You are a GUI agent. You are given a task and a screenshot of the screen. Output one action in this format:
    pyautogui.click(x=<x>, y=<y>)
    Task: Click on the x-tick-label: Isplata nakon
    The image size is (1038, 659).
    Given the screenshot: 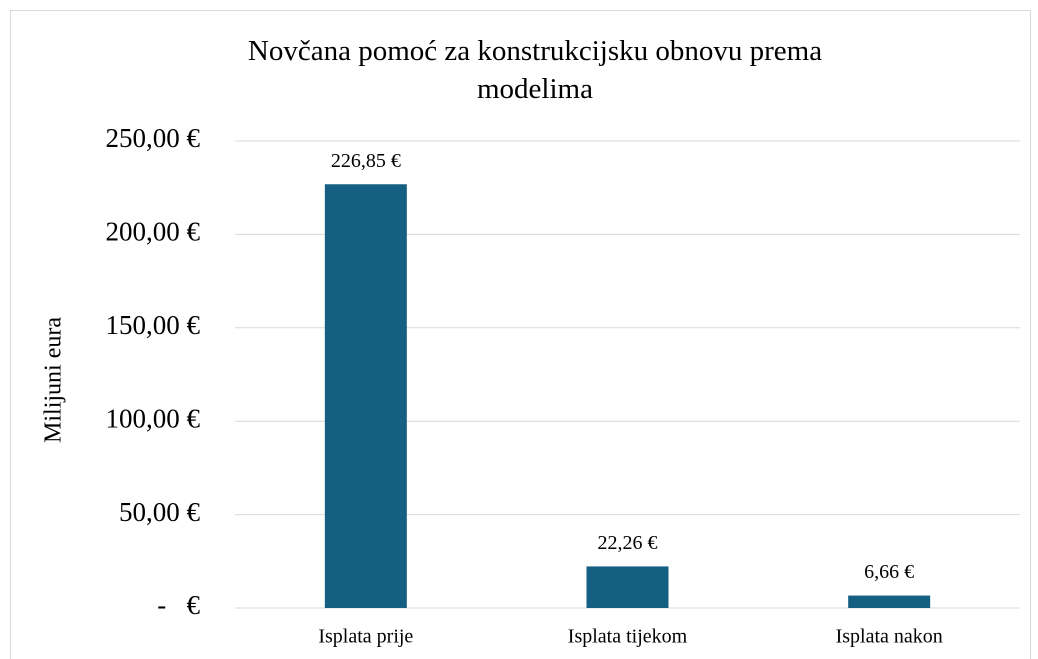 What is the action you would take?
    pyautogui.click(x=889, y=637)
    